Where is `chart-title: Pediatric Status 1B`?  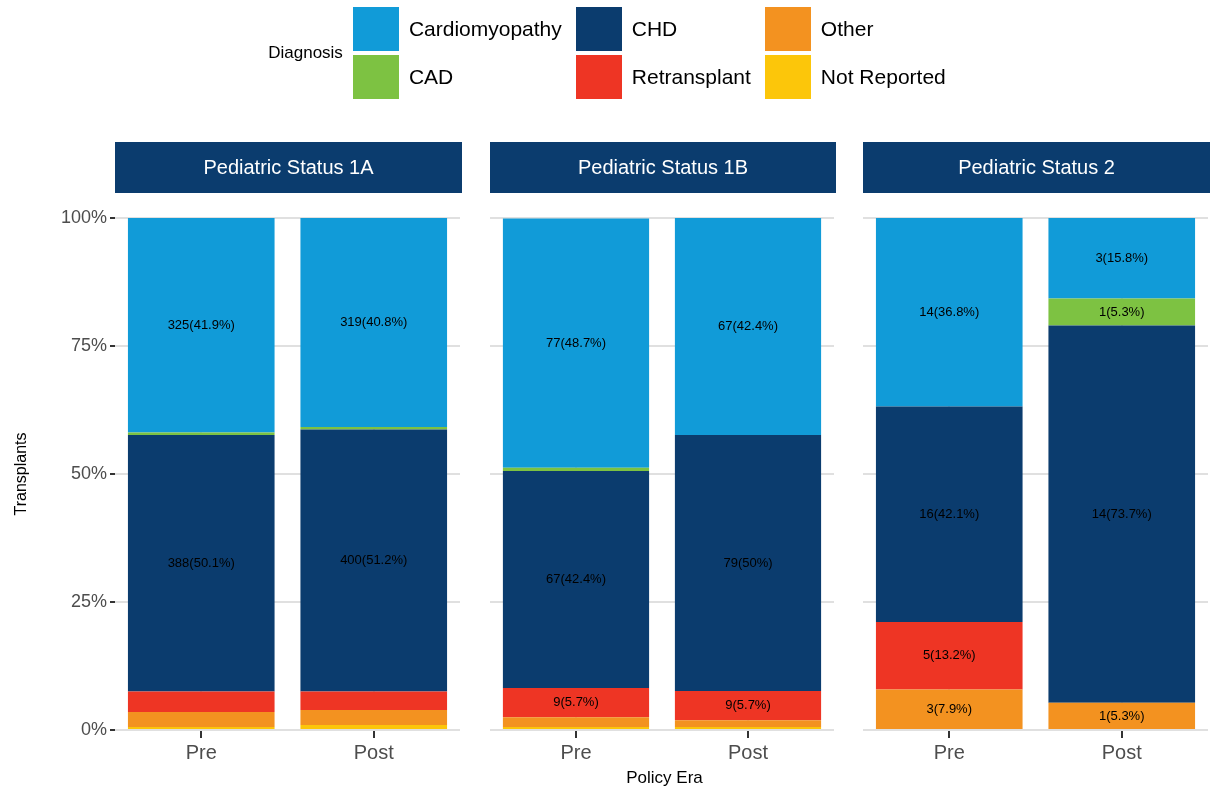
chart-title: Pediatric Status 1B is located at coordinates (663, 167).